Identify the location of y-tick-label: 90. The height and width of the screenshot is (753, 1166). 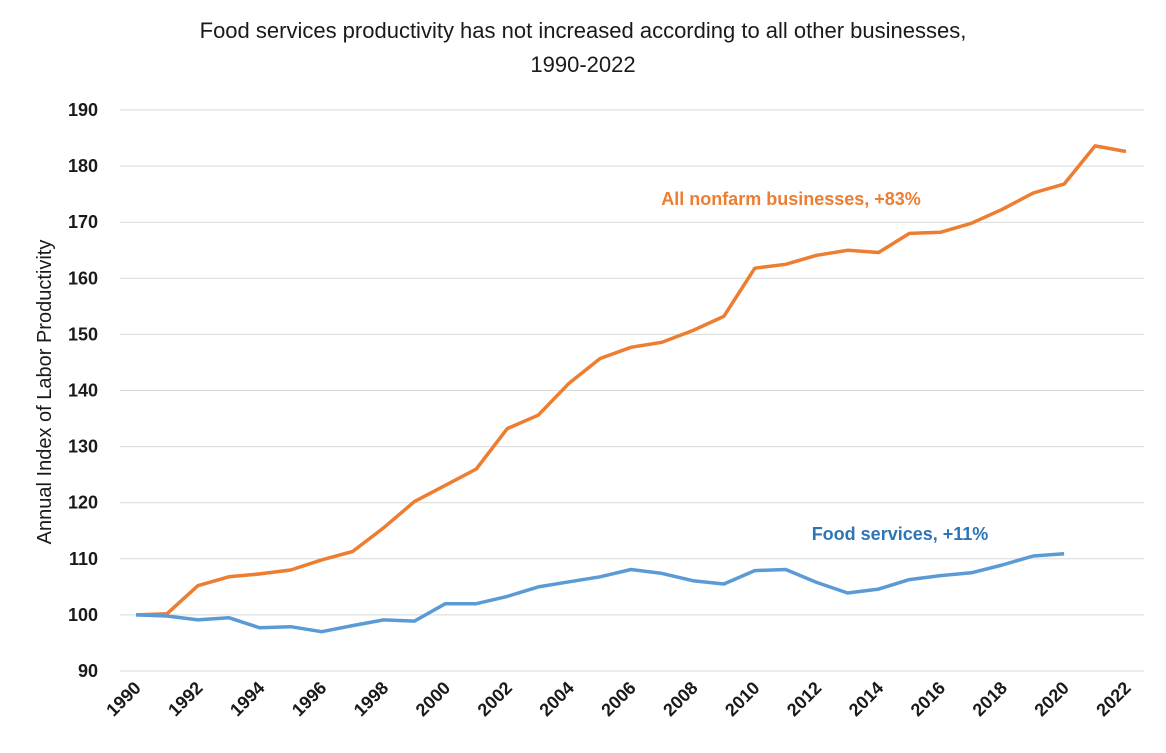
(88, 671).